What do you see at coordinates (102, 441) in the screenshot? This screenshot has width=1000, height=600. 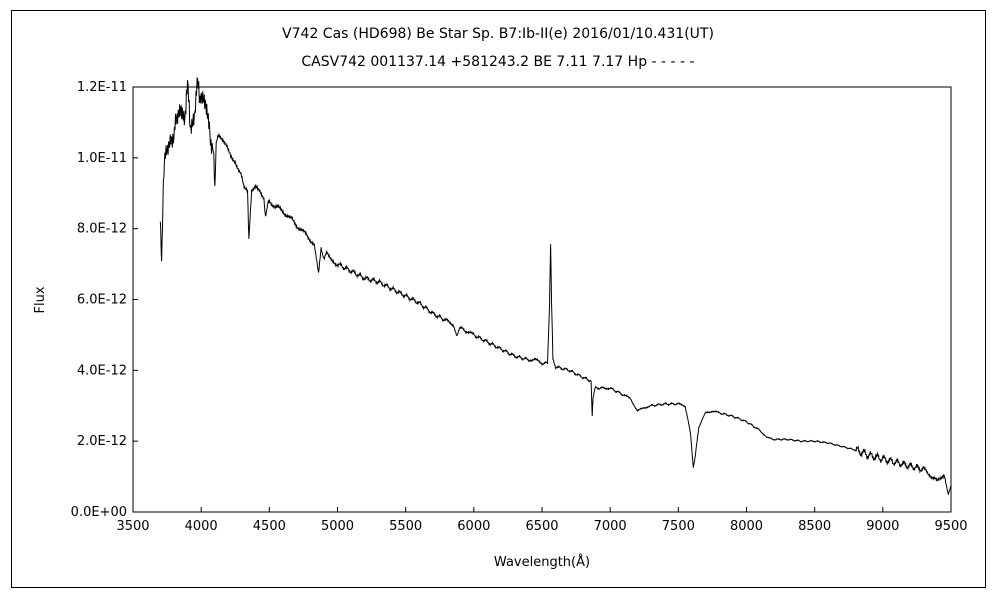 I see `y-tick-label: 2.0E-12` at bounding box center [102, 441].